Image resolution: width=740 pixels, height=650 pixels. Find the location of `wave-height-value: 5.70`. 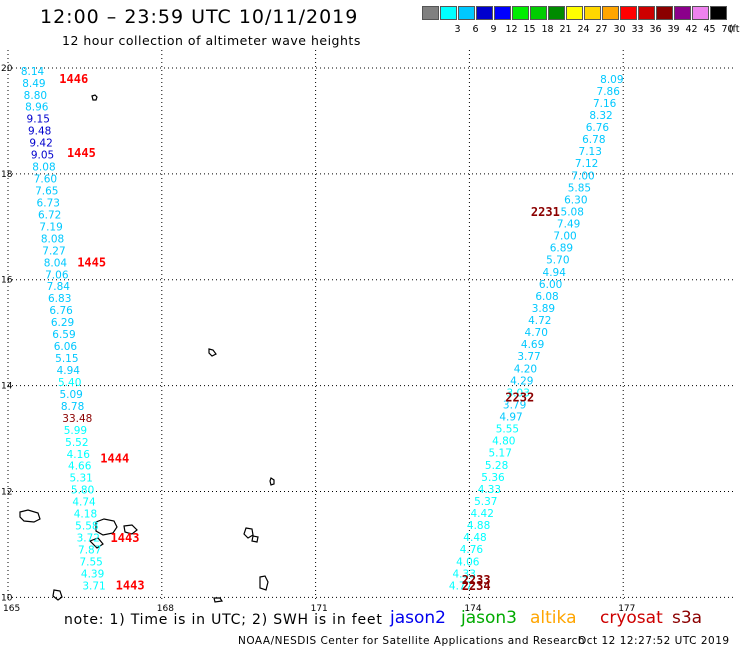

wave-height-value: 5.70 is located at coordinates (557, 261).